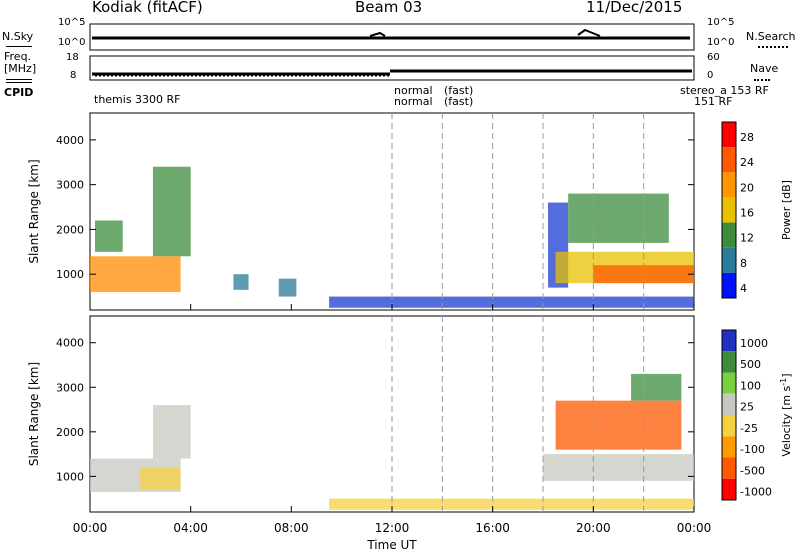 The width and height of the screenshot is (800, 554). Describe the element at coordinates (70, 432) in the screenshot. I see `velocity-ytick-label-2: 2000` at that location.